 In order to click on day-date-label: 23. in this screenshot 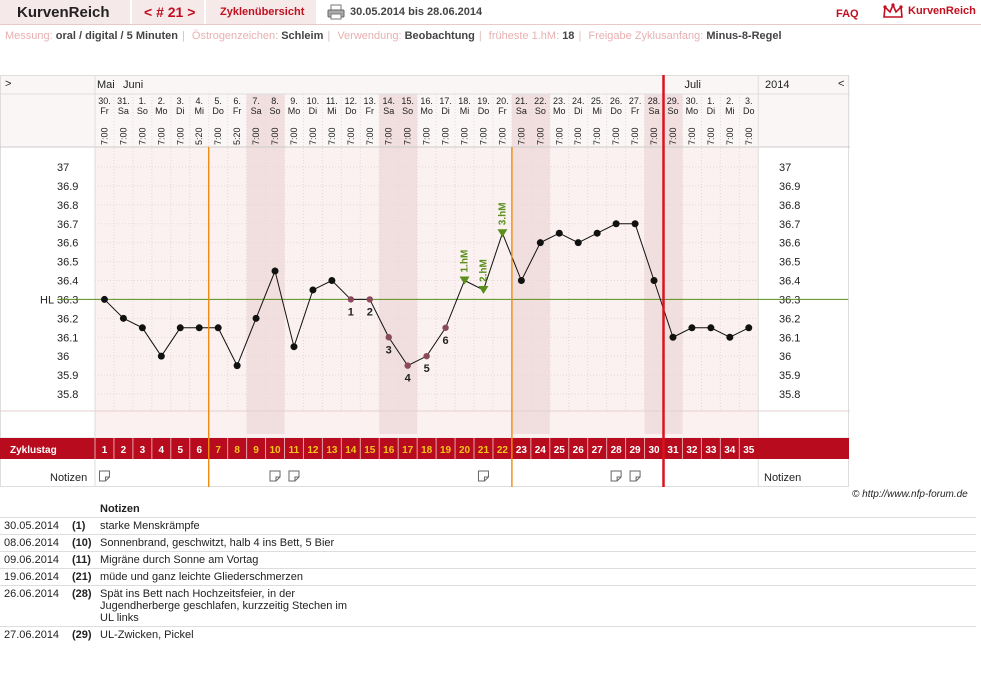, I will do `click(559, 101)`.